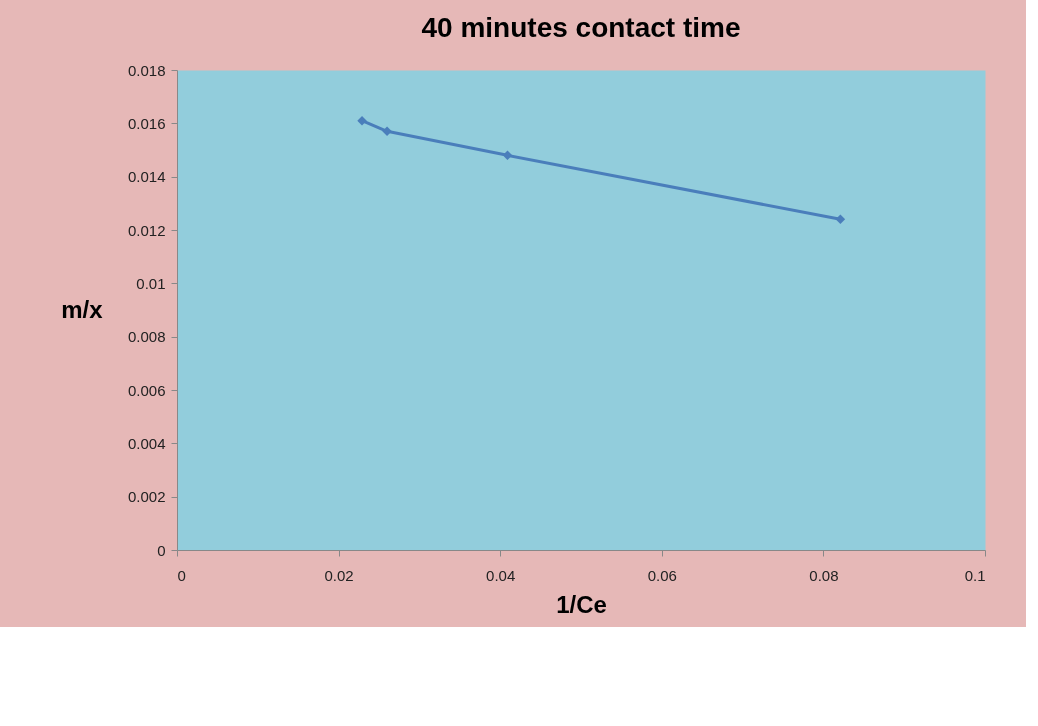  Describe the element at coordinates (662, 575) in the screenshot. I see `x-tick-label: 0.06` at that location.